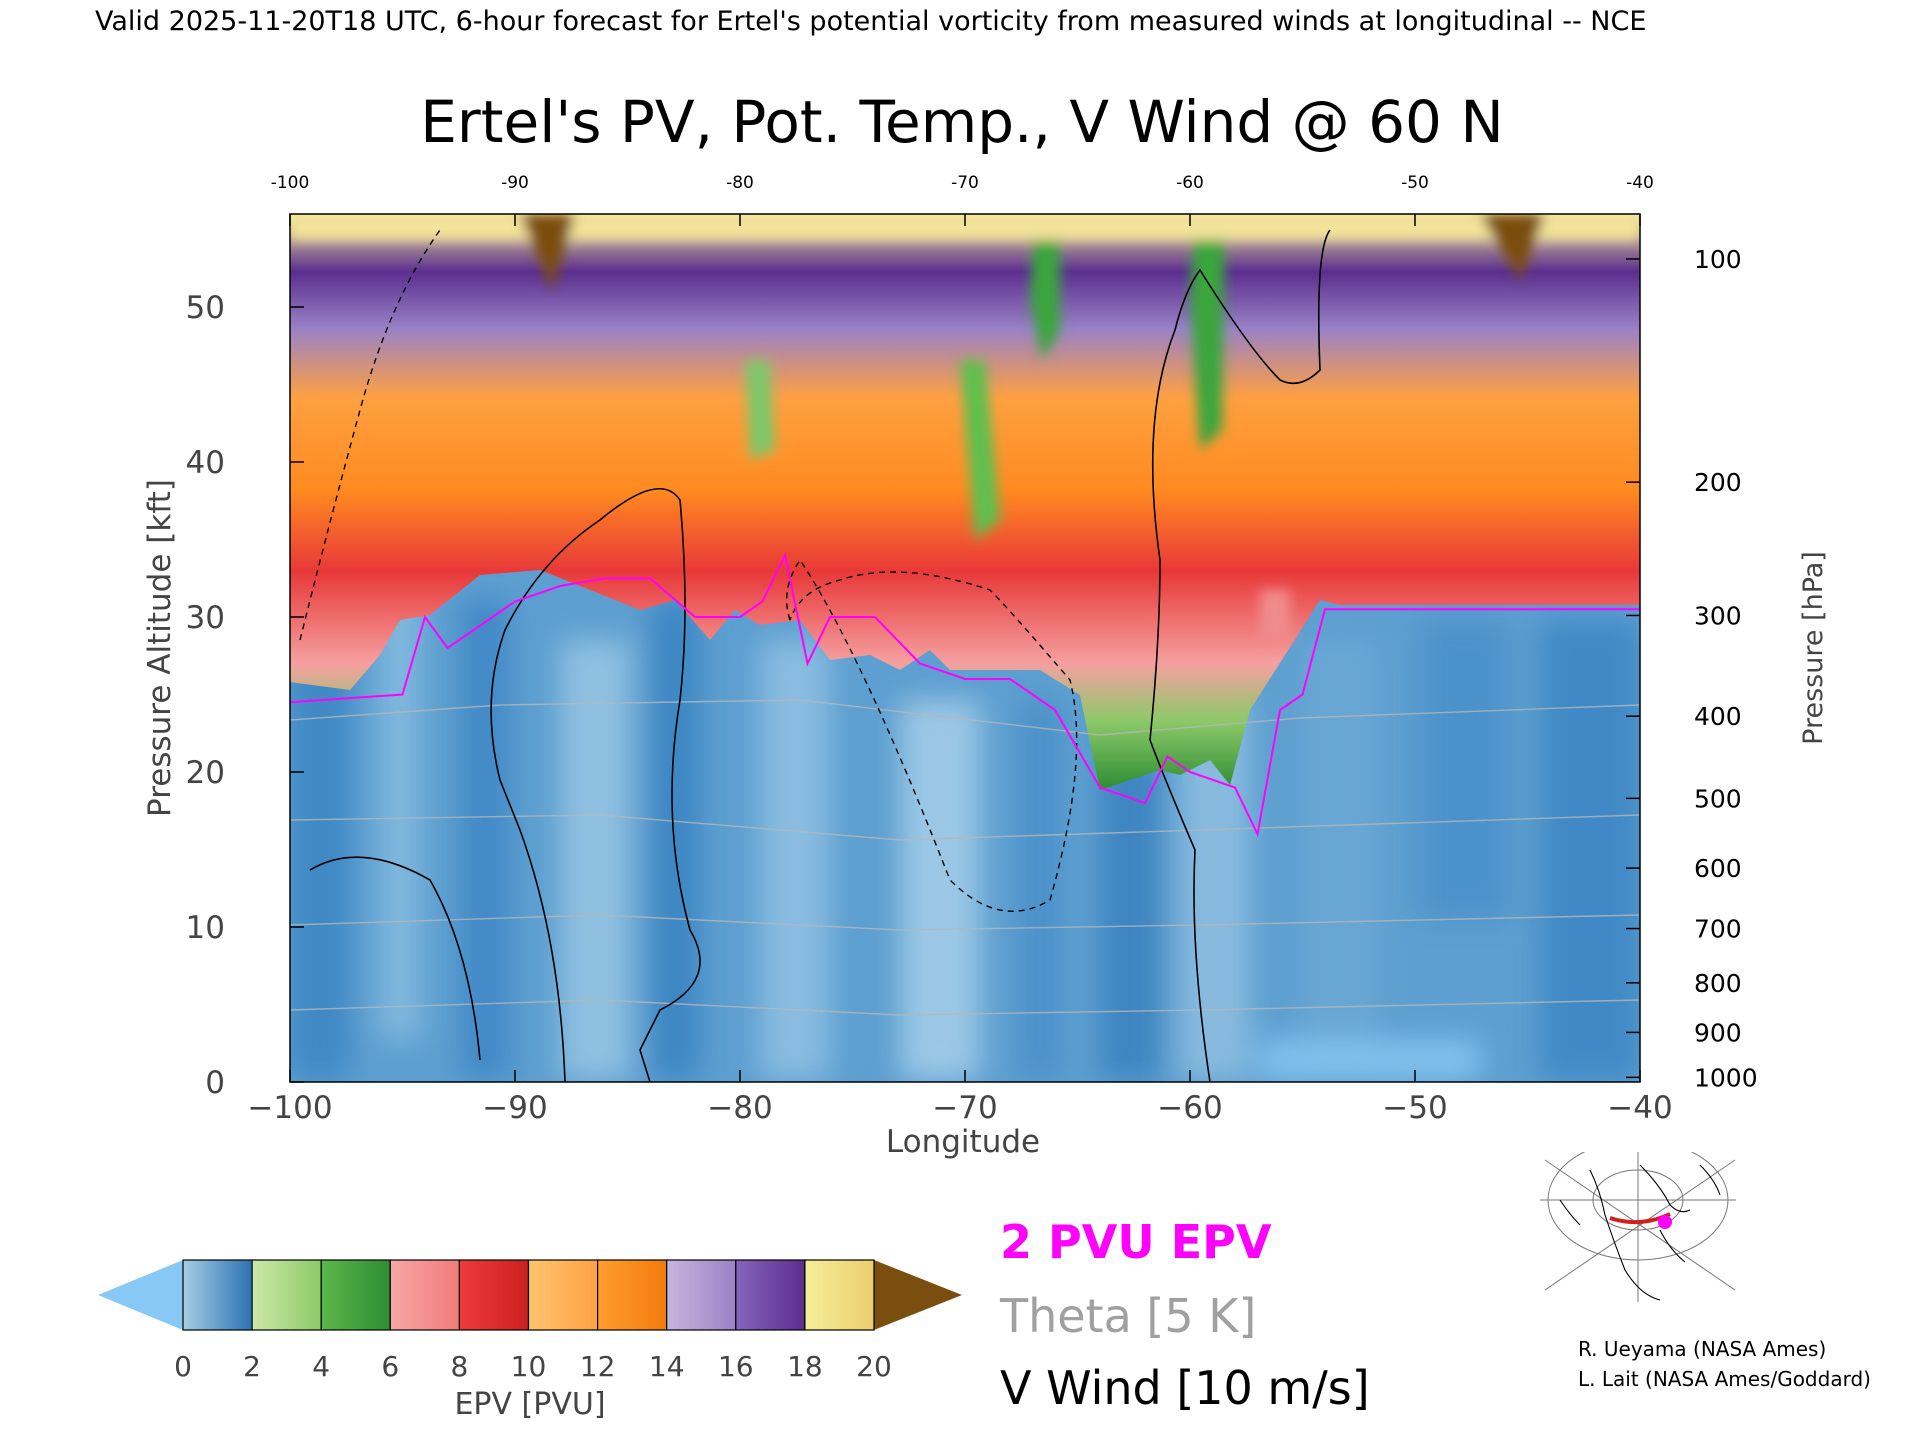 Image resolution: width=1920 pixels, height=1440 pixels. I want to click on legend-theta: Theta [5 K], so click(1127, 1316).